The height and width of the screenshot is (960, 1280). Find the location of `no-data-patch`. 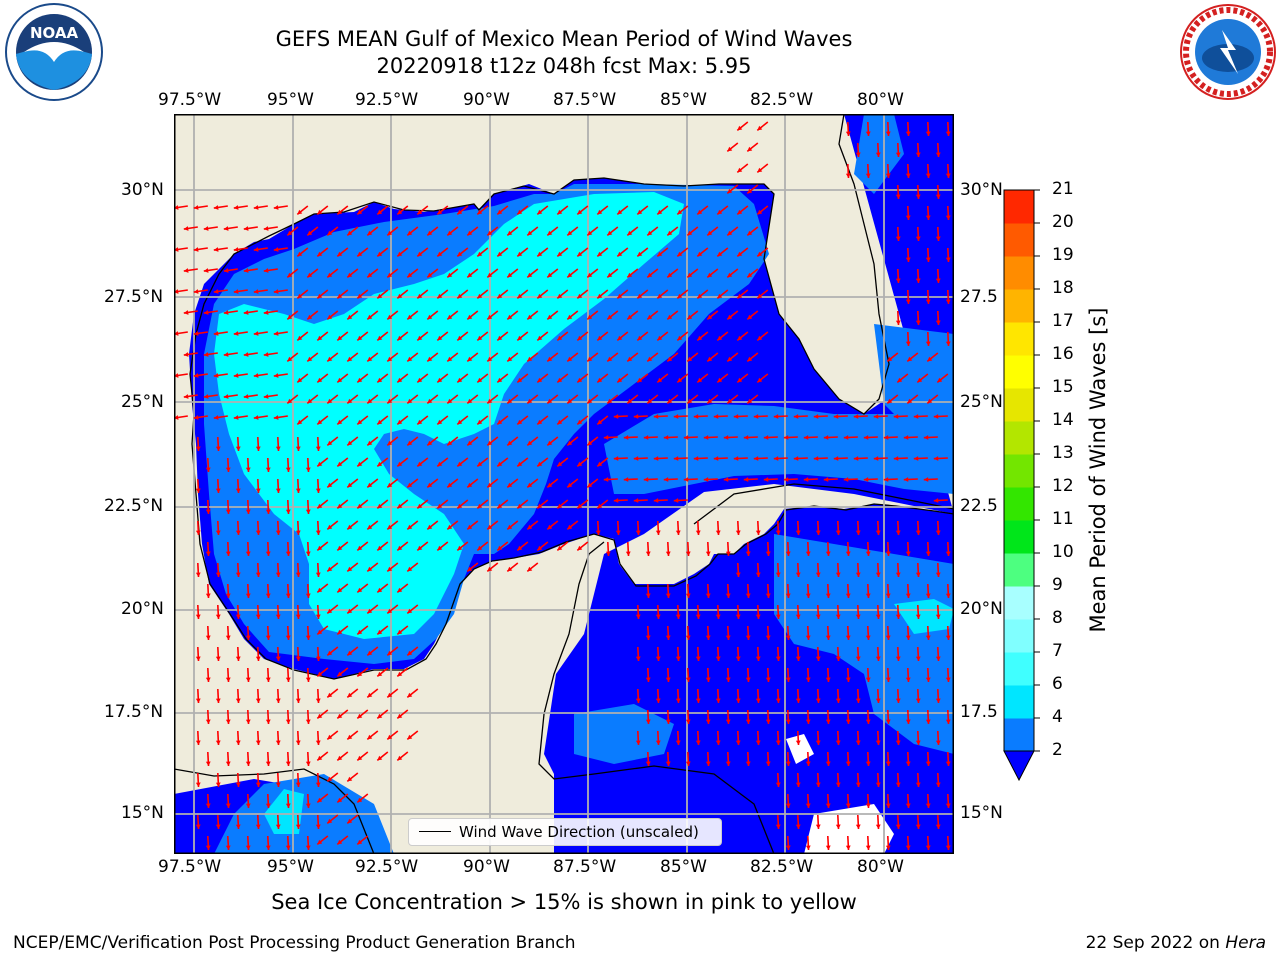

no-data-patch is located at coordinates (800, 749).